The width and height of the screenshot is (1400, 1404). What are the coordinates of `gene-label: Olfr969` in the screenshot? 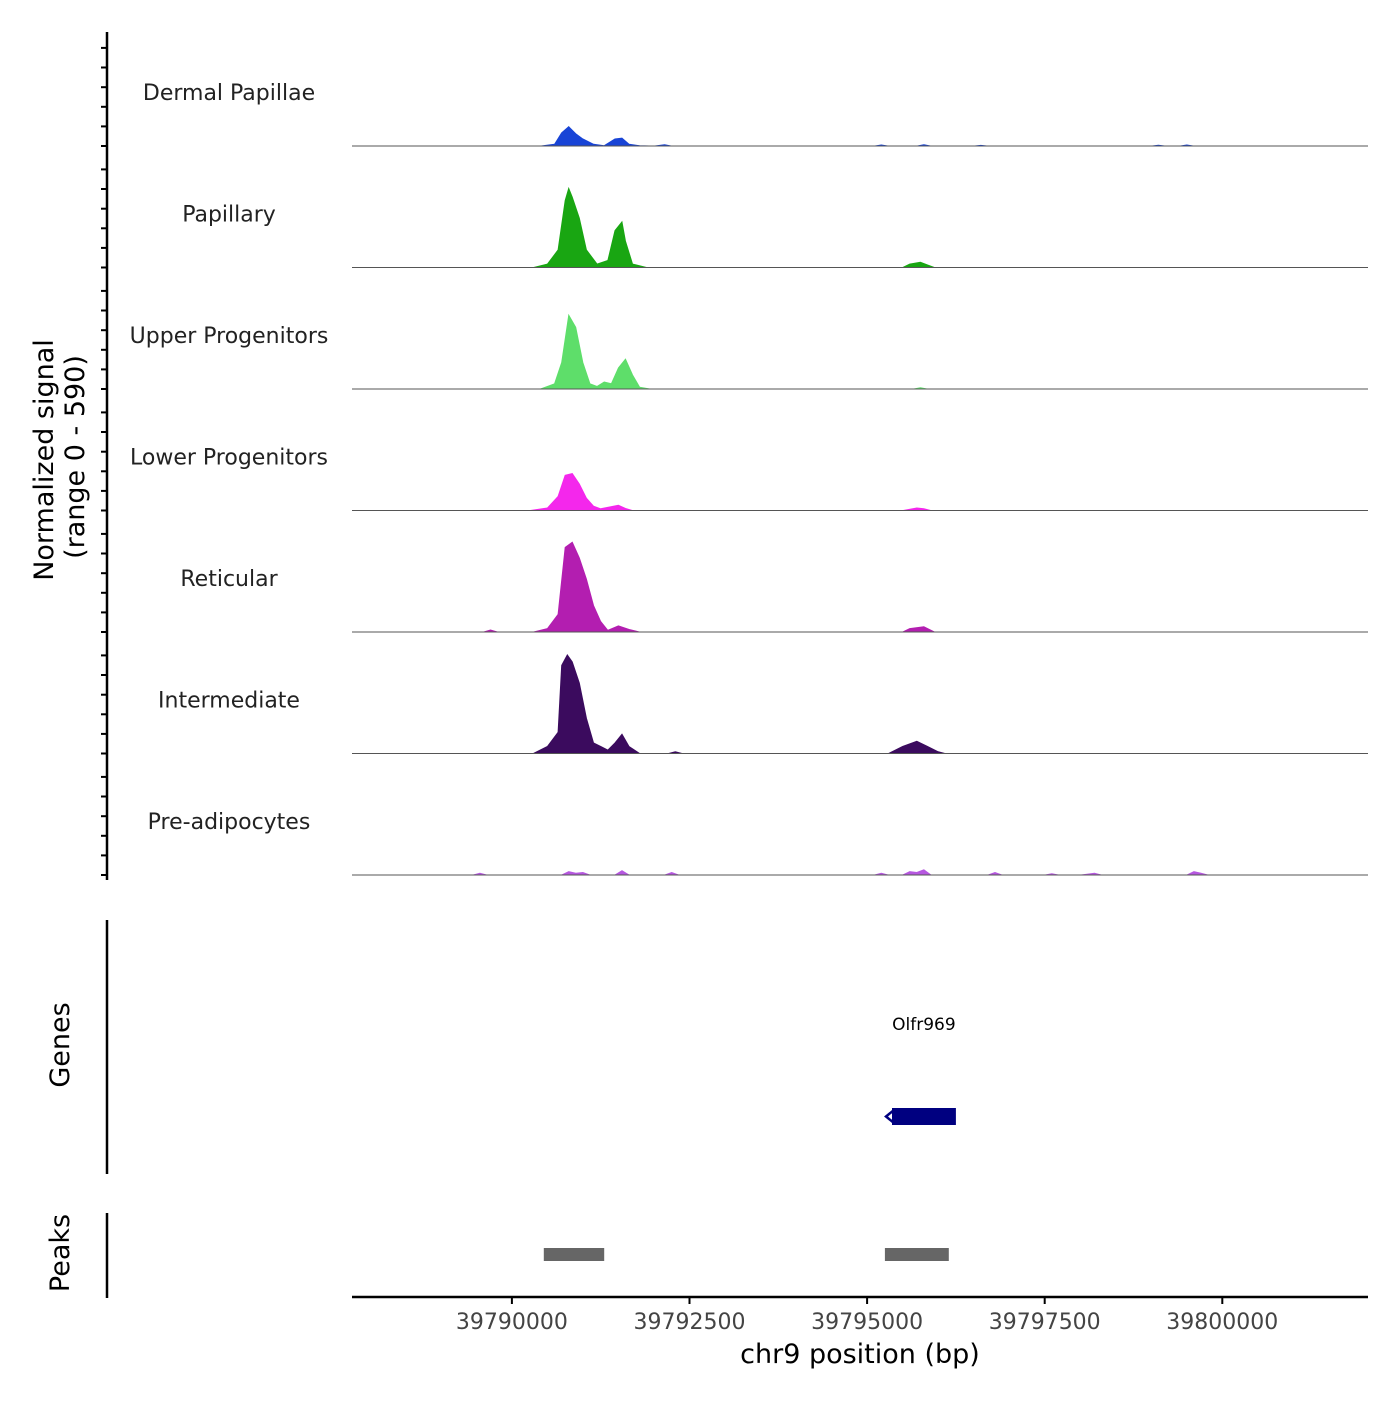 It's located at (924, 1025).